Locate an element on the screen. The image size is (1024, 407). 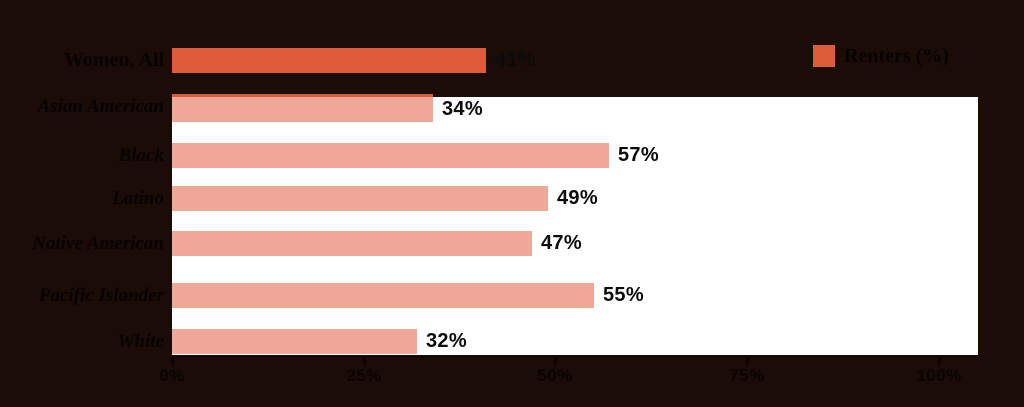
category-label-pacific-islander: Pacific Islander is located at coordinates (101, 295).